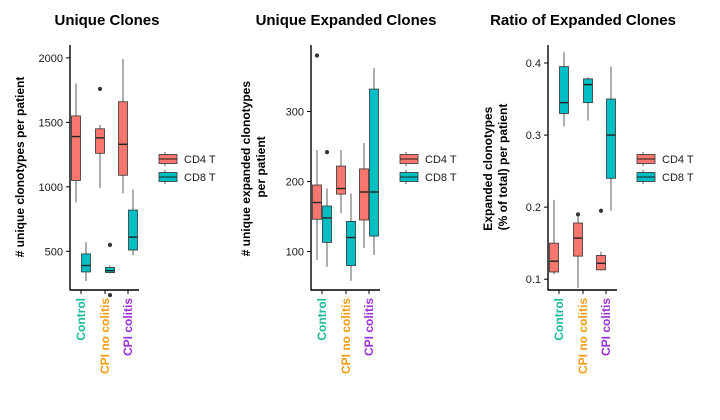  Describe the element at coordinates (51, 123) in the screenshot. I see `y-tick-label: 1500` at that location.